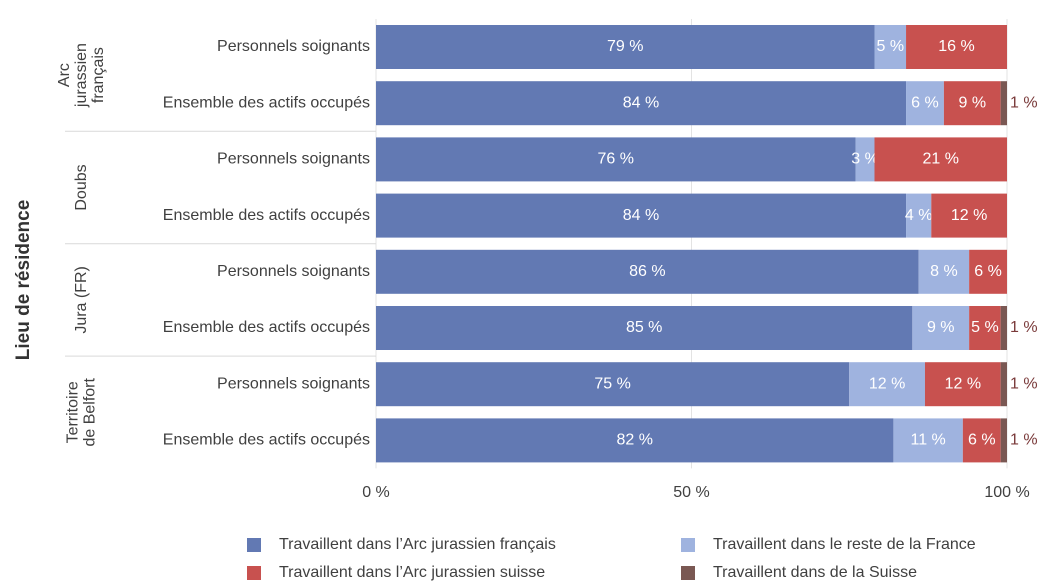 This screenshot has height=582, width=1039. Describe the element at coordinates (412, 572) in the screenshot. I see `legend-label: Travaillent dans l’Arc jurassien suisse` at that location.